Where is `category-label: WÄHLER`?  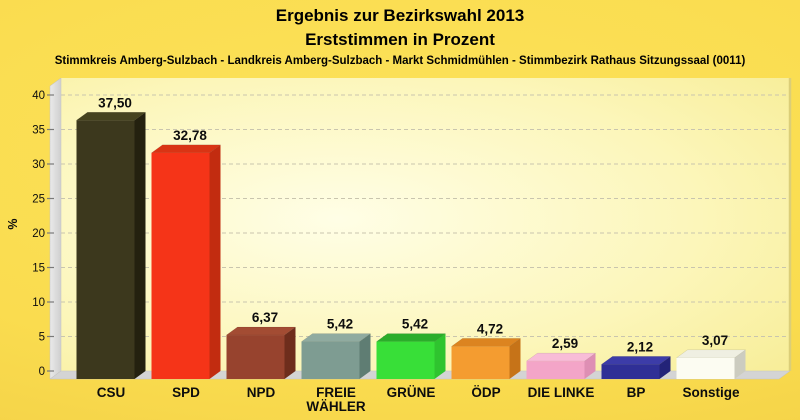
category-label: WÄHLER is located at coordinates (335, 406).